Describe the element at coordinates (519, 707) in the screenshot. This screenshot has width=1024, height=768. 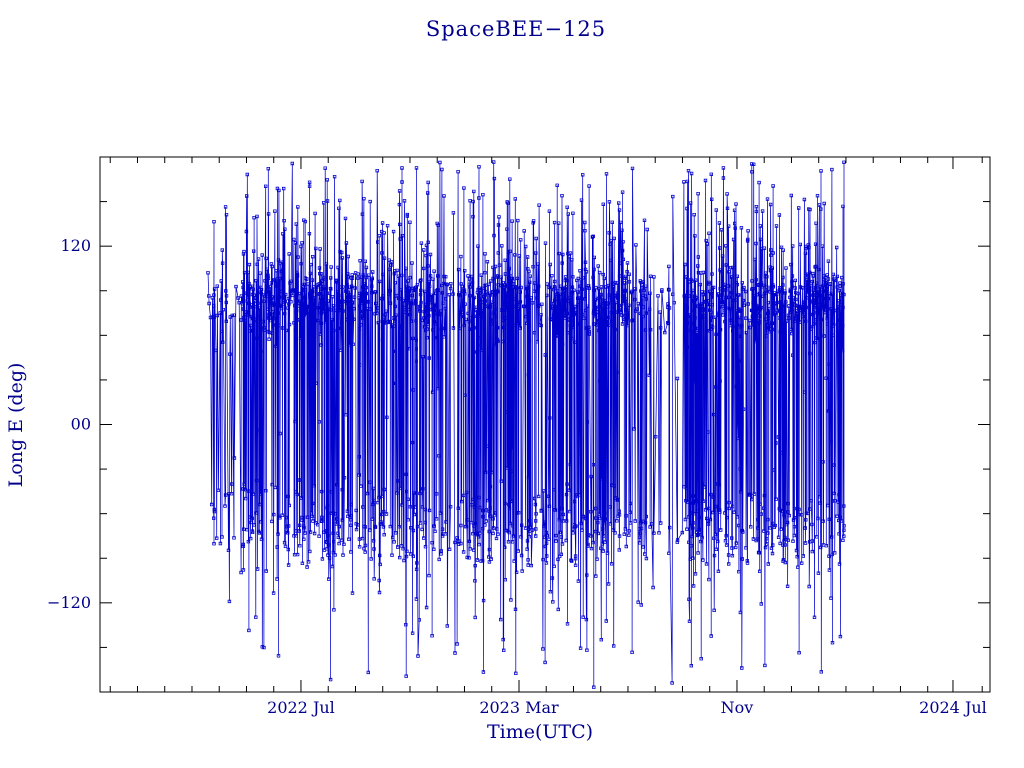
I see `tick-label: 2023 Mar` at that location.